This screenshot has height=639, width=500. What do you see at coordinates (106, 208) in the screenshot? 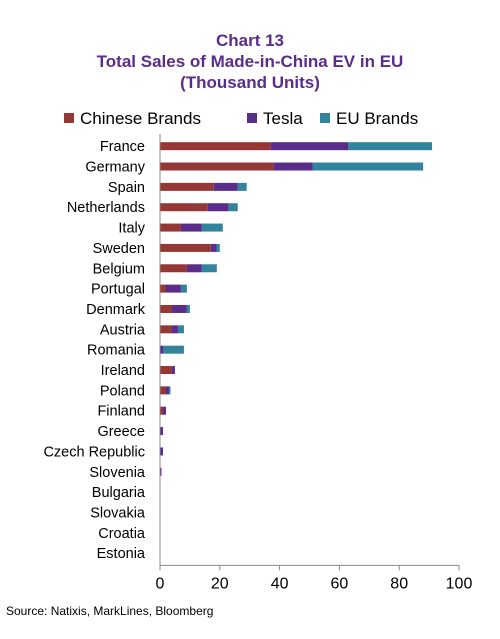
I see `category-label: Netherlands` at bounding box center [106, 208].